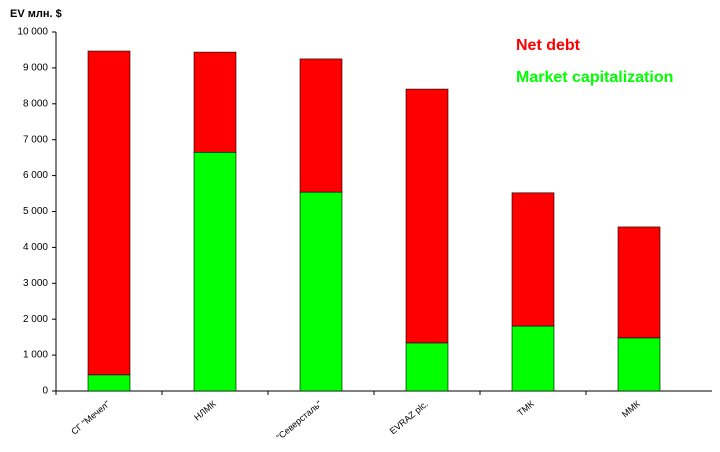 The height and width of the screenshot is (452, 720). Describe the element at coordinates (525, 408) in the screenshot. I see `x-tick-label: ТМК` at that location.